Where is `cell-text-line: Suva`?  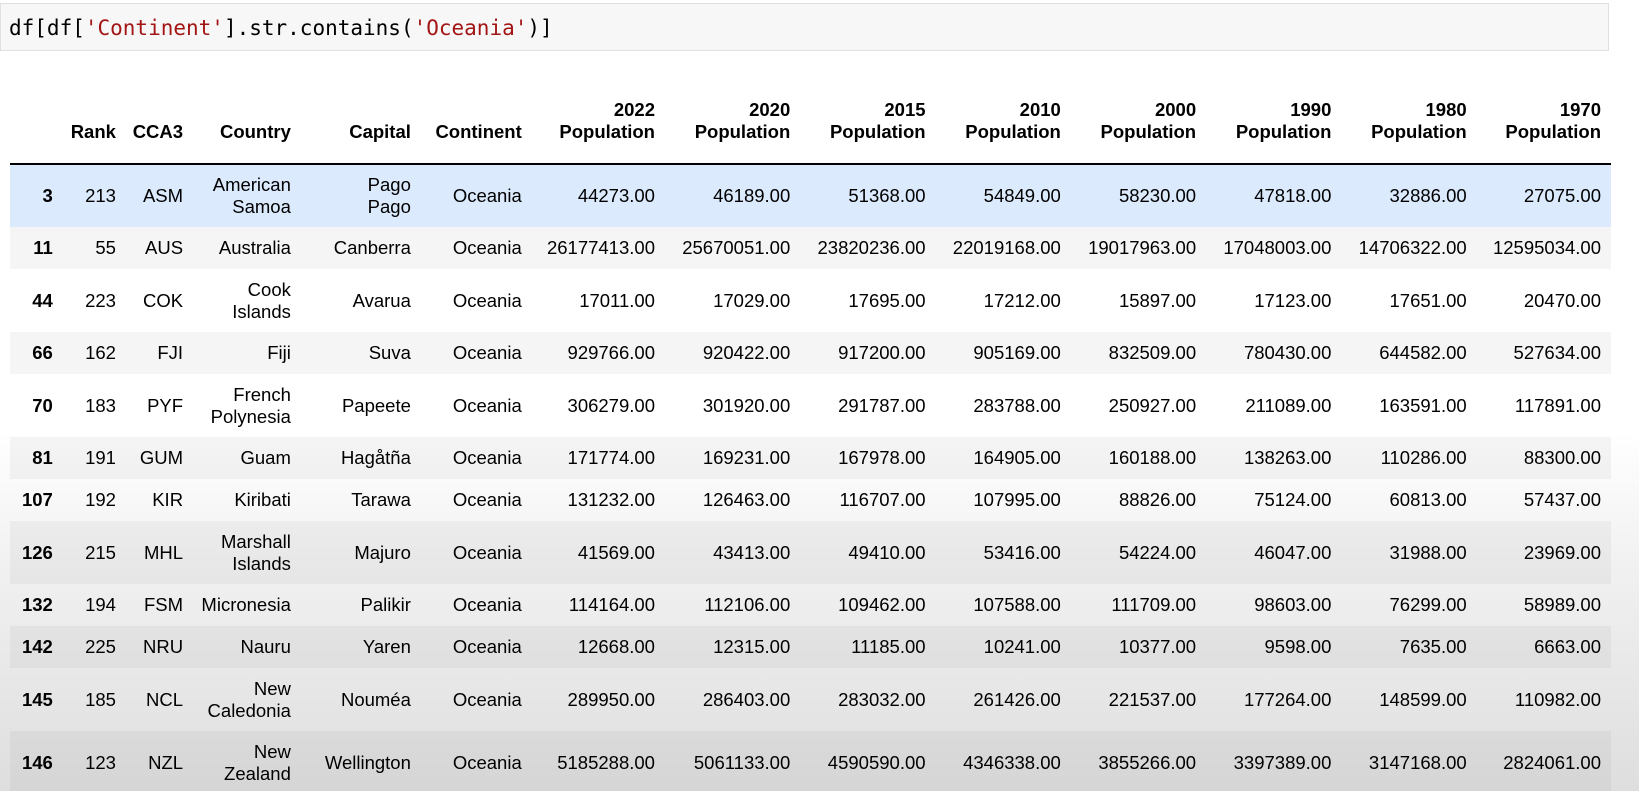 cell-text-line: Suva is located at coordinates (389, 352).